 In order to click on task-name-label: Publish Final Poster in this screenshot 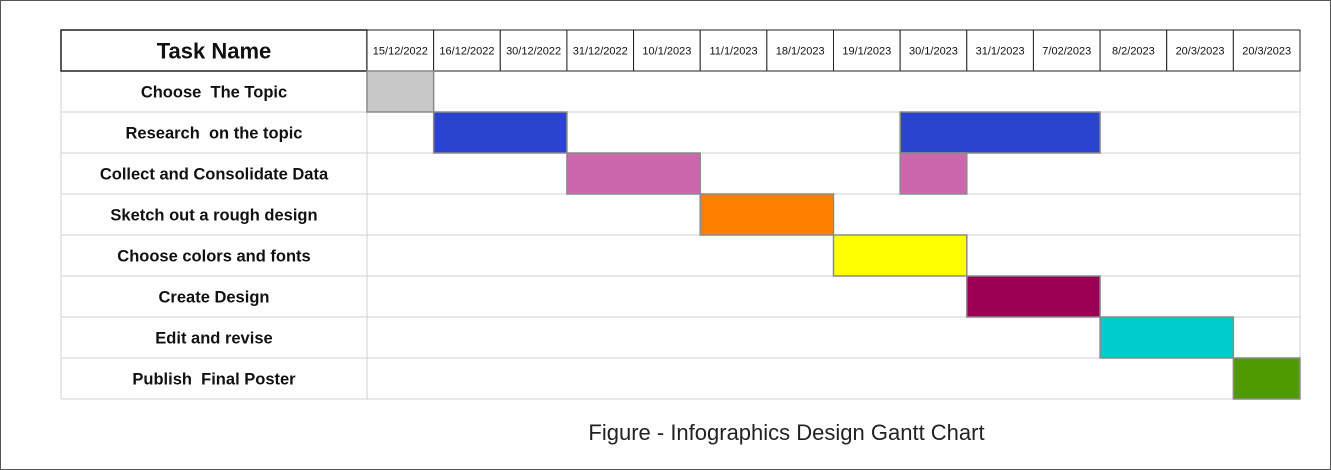, I will do `click(214, 380)`.